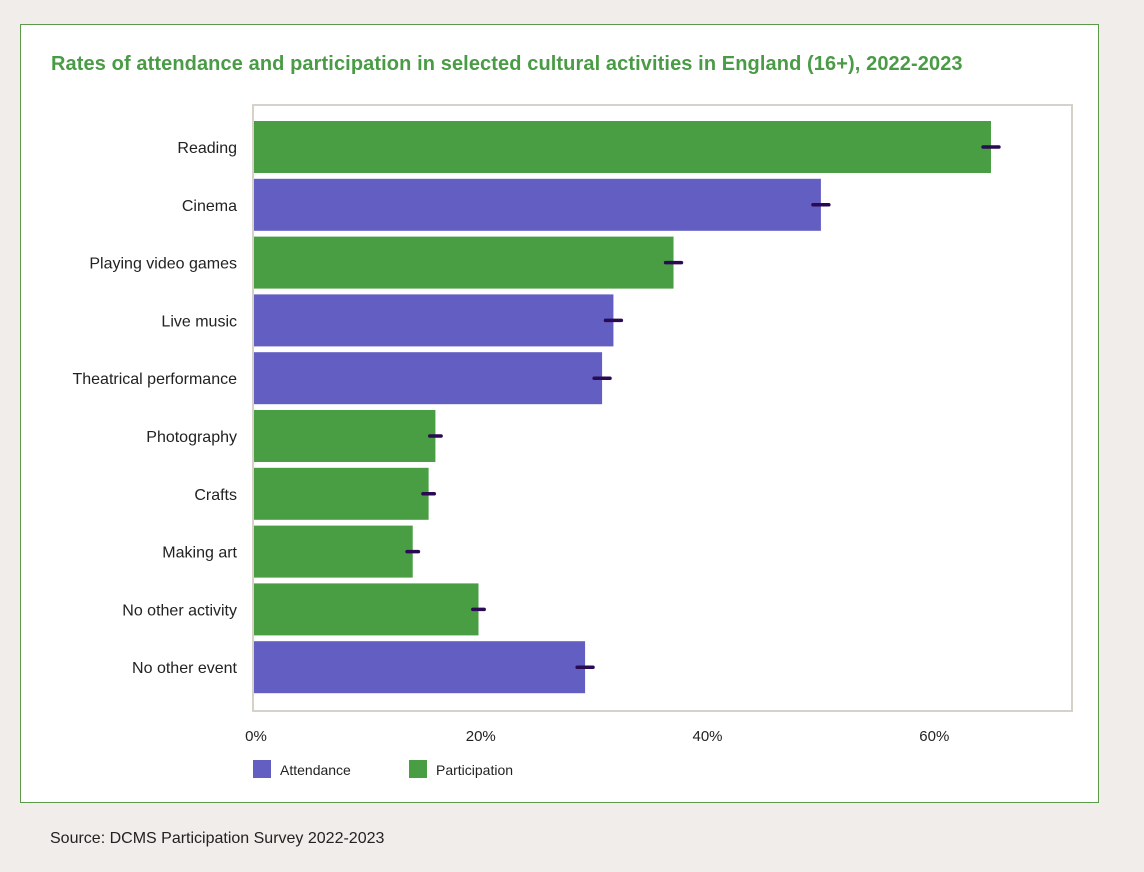  I want to click on bar-no-other-activity, so click(366, 609).